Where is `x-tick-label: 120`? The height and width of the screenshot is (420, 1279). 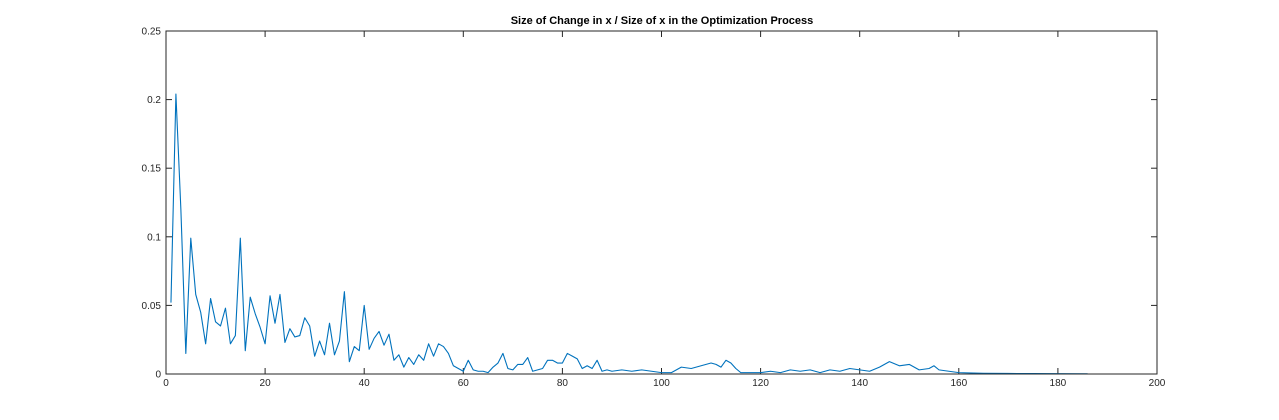
x-tick-label: 120 is located at coordinates (760, 383).